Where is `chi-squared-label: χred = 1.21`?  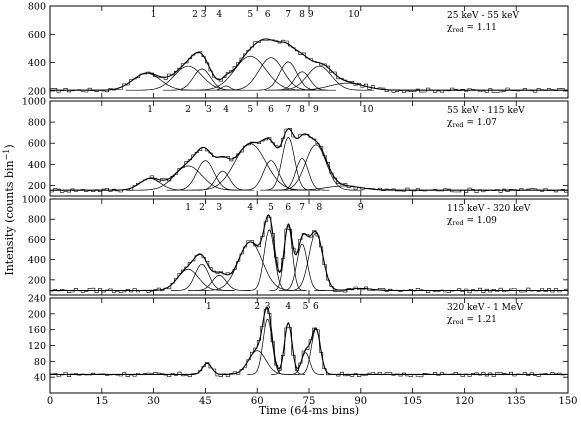 chi-squared-label: χred = 1.21 is located at coordinates (472, 320).